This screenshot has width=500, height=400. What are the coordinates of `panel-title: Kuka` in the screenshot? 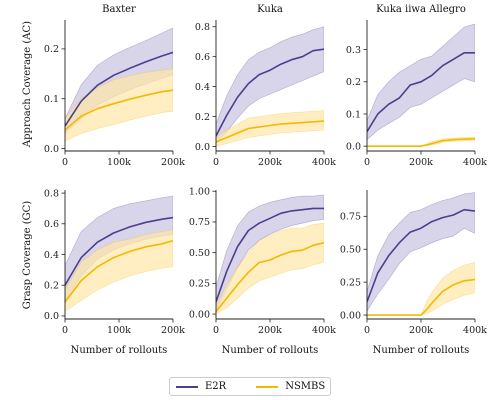 It's located at (270, 9).